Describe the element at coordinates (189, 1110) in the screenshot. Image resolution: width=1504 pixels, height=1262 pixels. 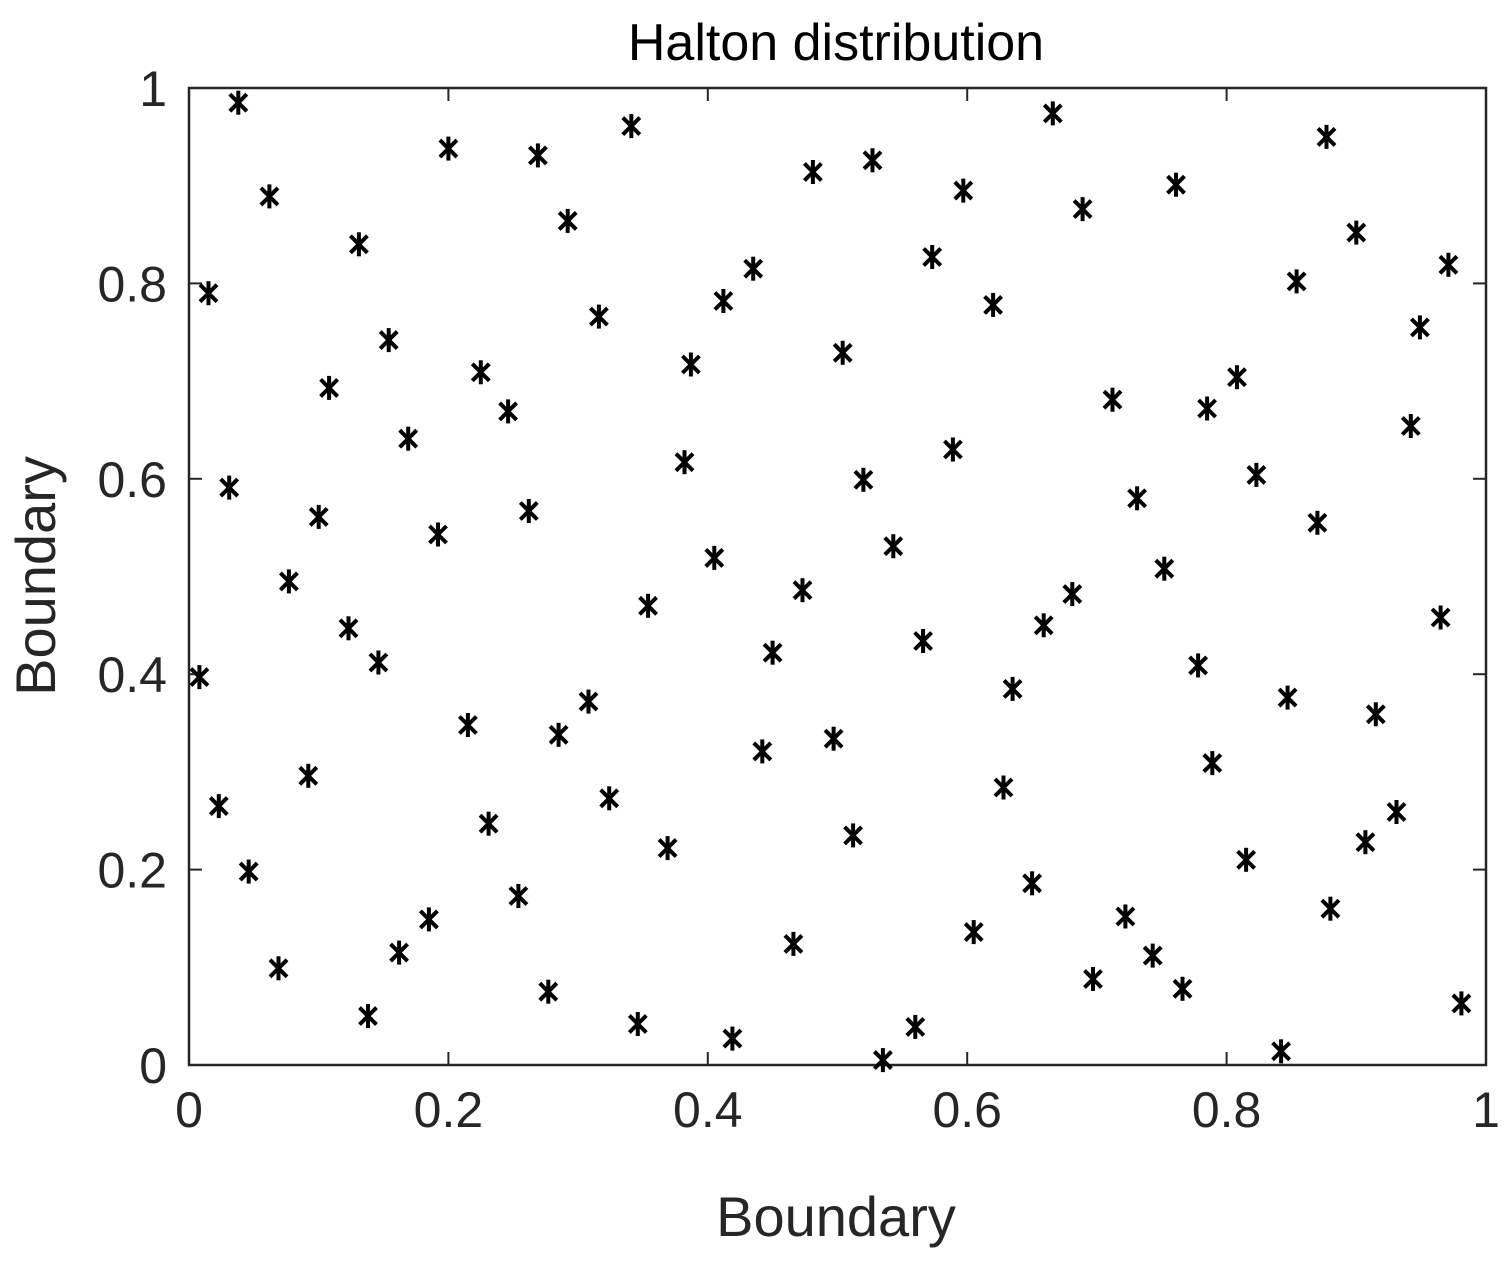
I see `x-tick-label: 0` at that location.